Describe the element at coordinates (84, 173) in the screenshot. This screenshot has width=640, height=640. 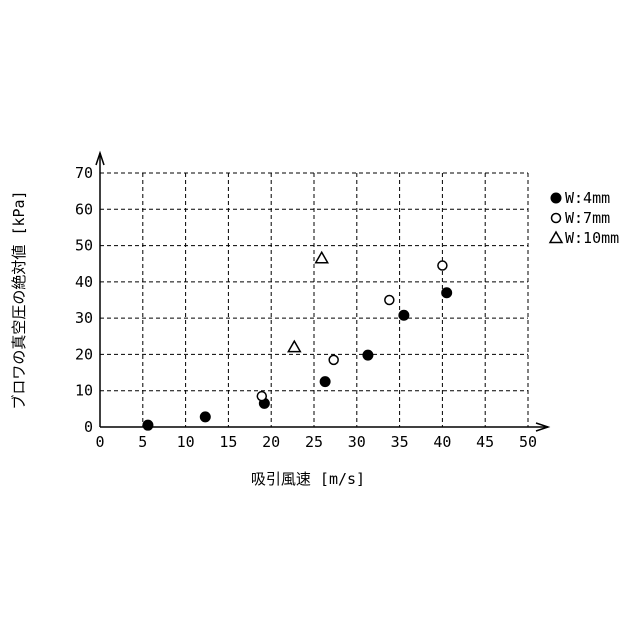
I see `y-tick-label: 70` at that location.